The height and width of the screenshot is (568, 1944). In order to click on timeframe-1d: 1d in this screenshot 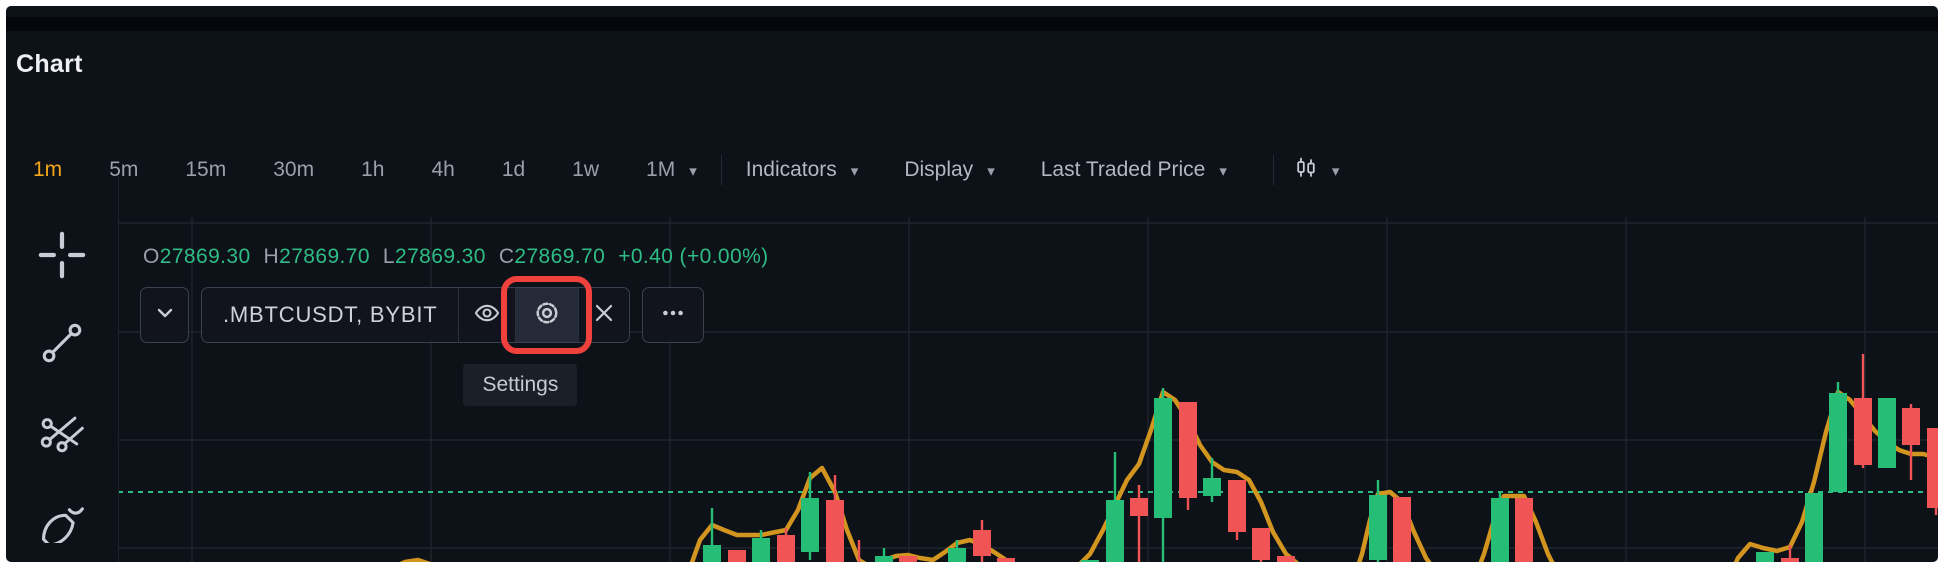, I will do `click(513, 169)`.